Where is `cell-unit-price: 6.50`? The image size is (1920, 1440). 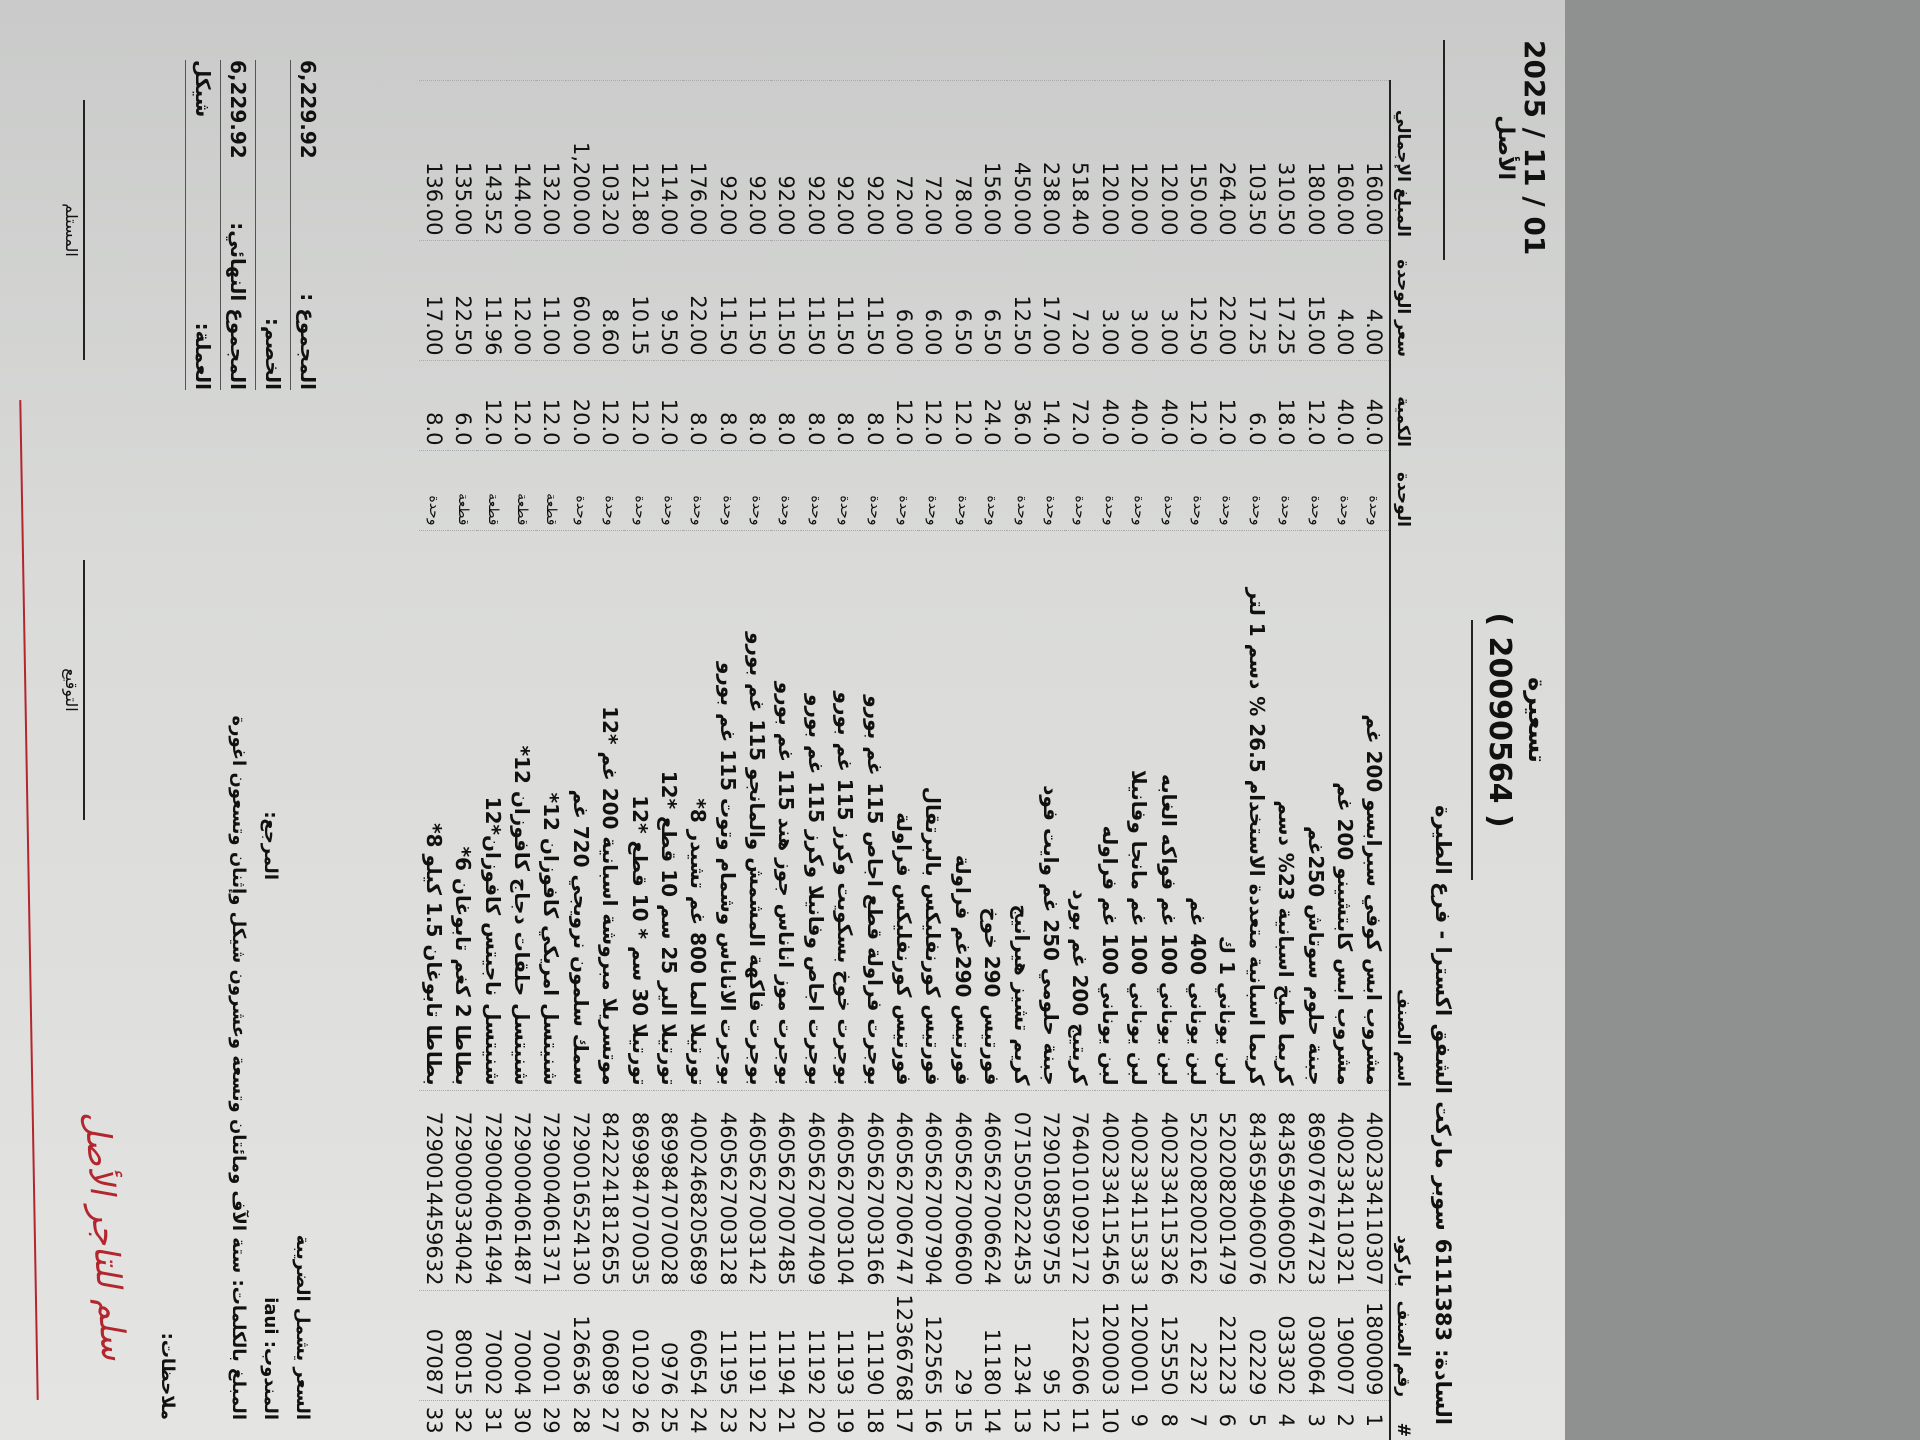 cell-unit-price: 6.50 is located at coordinates (963, 300).